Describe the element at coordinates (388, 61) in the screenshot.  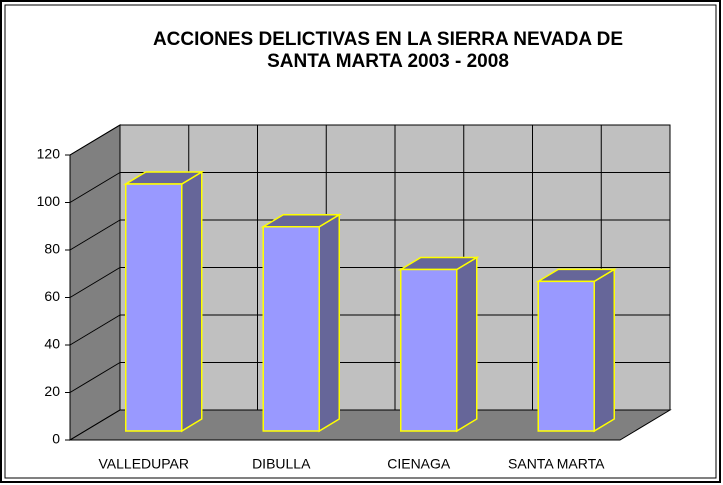
I see `chart-title: SANTA MARTA 2003 - 2008` at that location.